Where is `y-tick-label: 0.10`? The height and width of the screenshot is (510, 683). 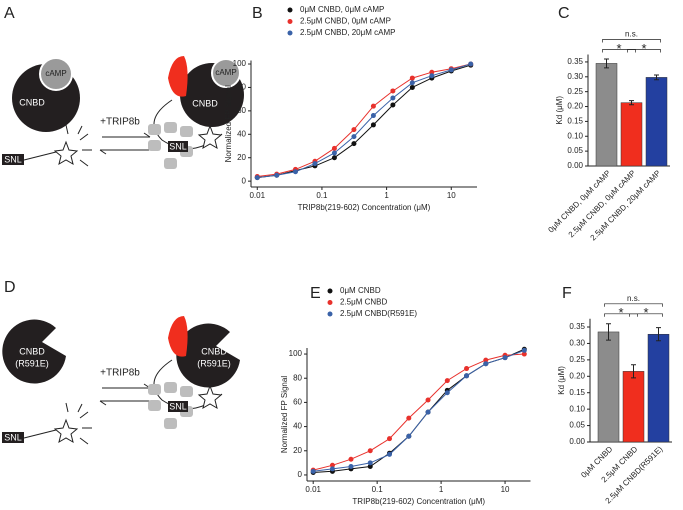 y-tick-label: 0.10 is located at coordinates (575, 135).